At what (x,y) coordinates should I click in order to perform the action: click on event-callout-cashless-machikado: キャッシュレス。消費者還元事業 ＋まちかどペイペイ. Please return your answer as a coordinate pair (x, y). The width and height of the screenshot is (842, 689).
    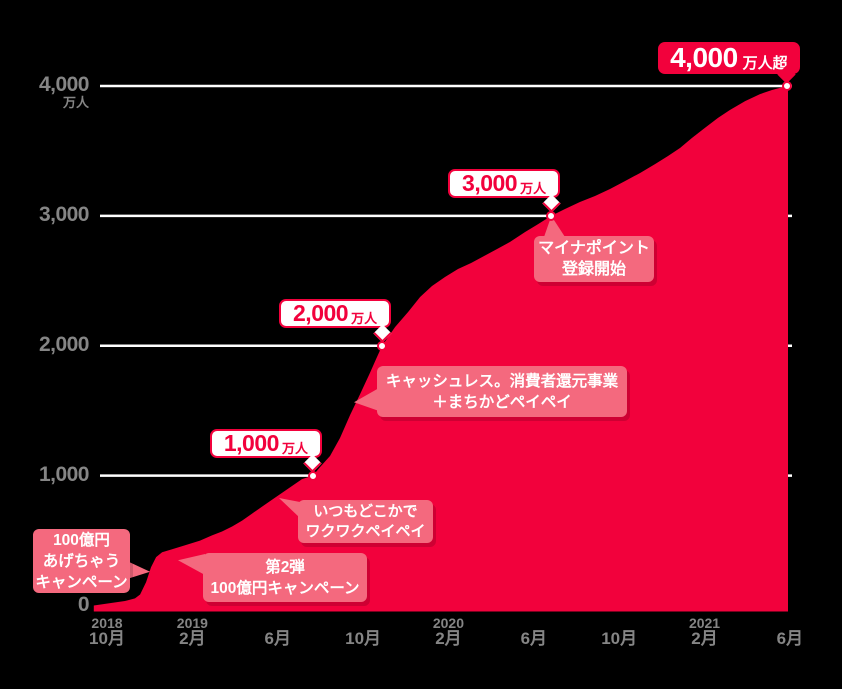
    Looking at the image, I should click on (502, 391).